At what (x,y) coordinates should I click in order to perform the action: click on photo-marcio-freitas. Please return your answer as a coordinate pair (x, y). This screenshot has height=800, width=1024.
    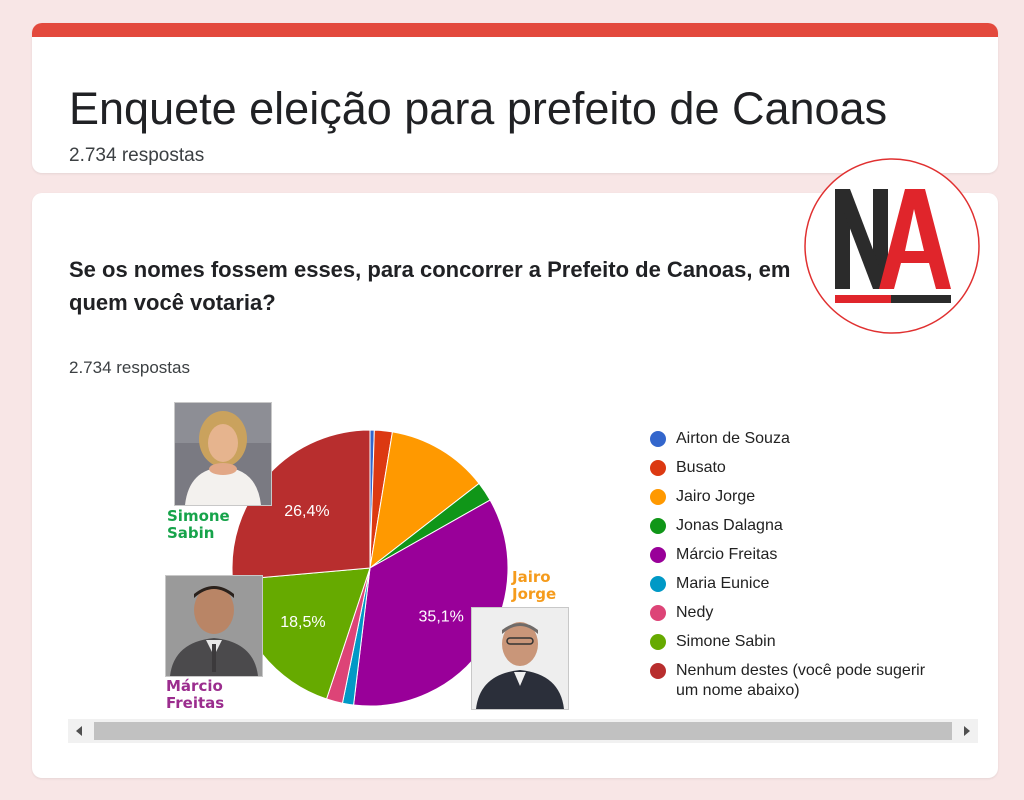
    Looking at the image, I should click on (214, 626).